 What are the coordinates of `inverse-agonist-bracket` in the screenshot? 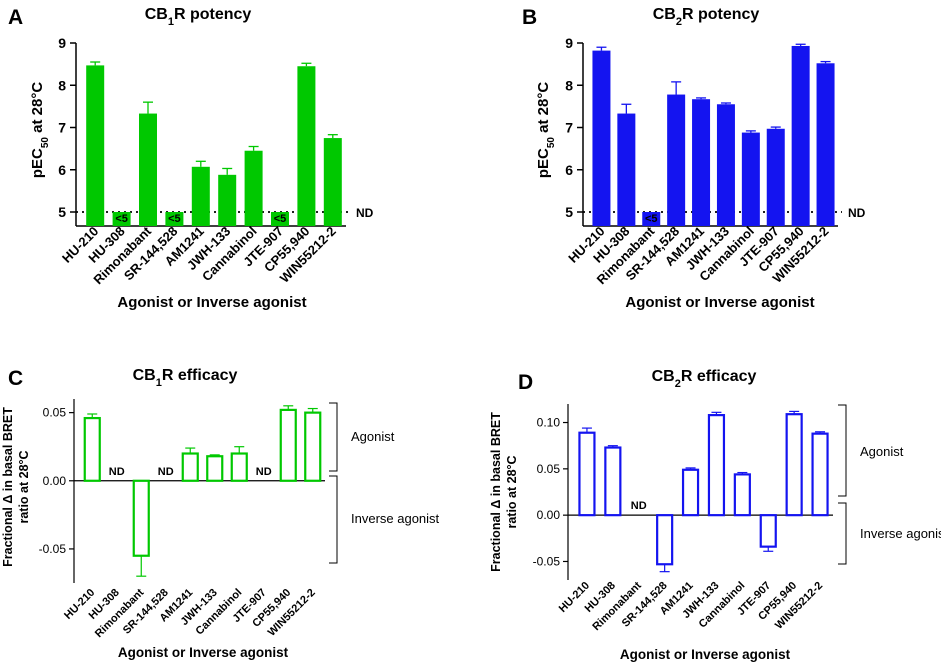 It's located at (333, 519).